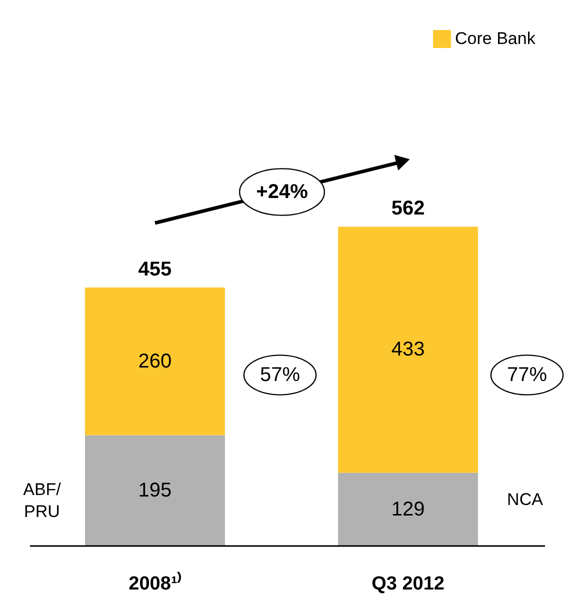 This screenshot has width=566, height=596. I want to click on annotation: NCA, so click(525, 499).